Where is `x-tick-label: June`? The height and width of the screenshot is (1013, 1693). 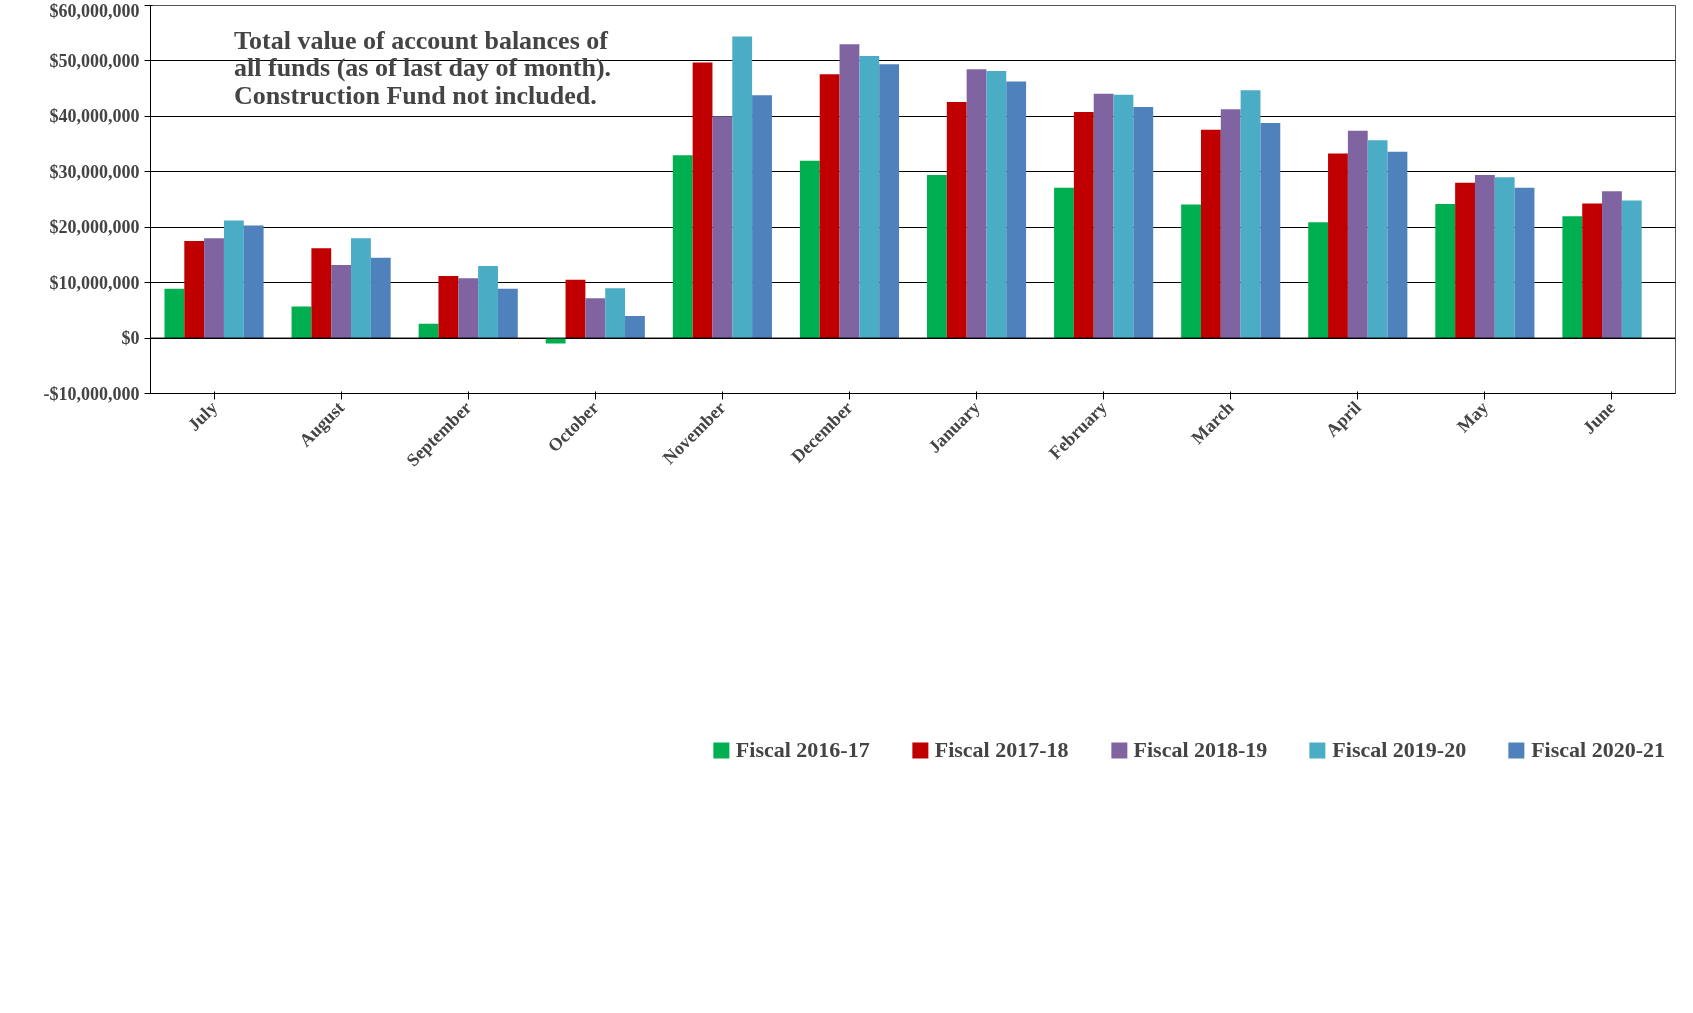 x-tick-label: June is located at coordinates (1599, 417).